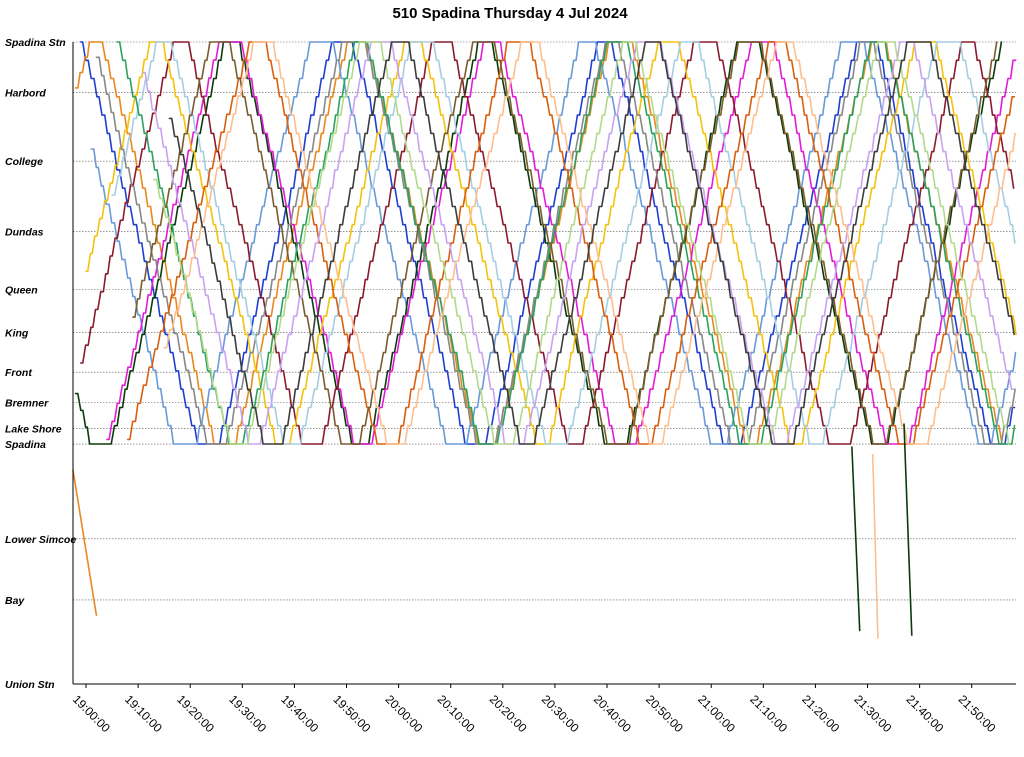 This screenshot has height=757, width=1024. What do you see at coordinates (143, 713) in the screenshot?
I see `x-tick-label: 19:10:00` at bounding box center [143, 713].